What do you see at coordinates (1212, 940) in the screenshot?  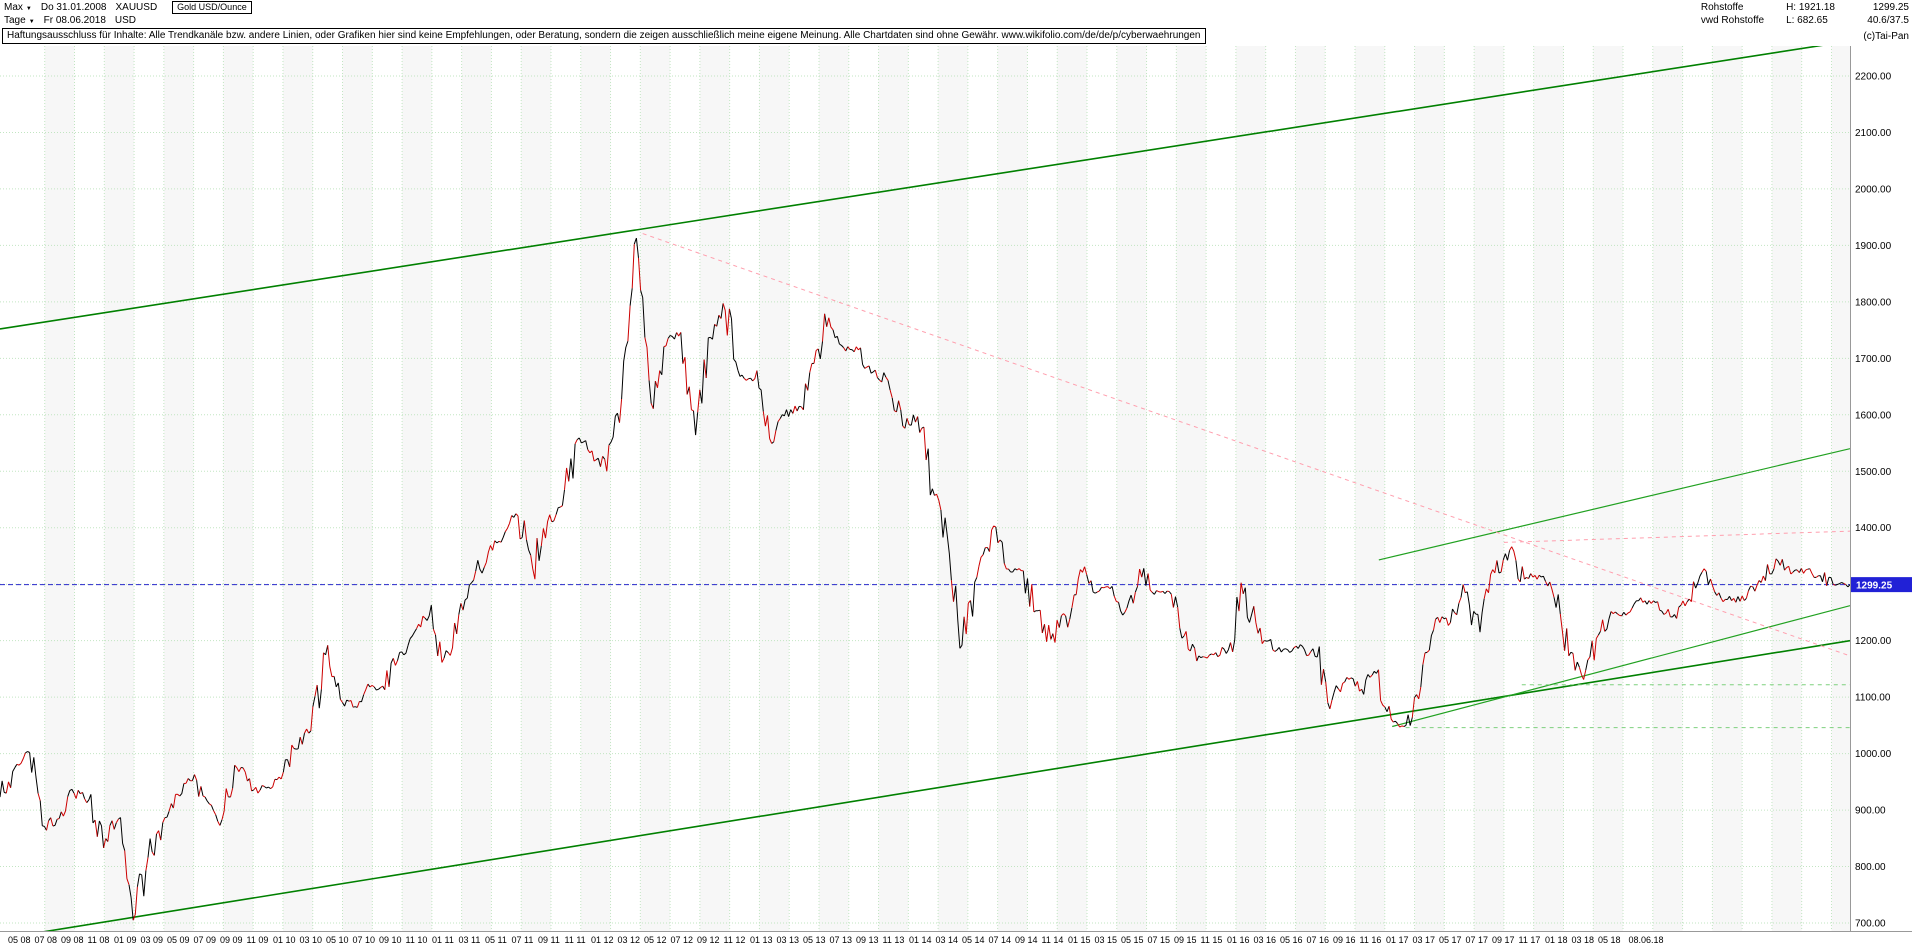 I see `svg-text: 11 15` at bounding box center [1212, 940].